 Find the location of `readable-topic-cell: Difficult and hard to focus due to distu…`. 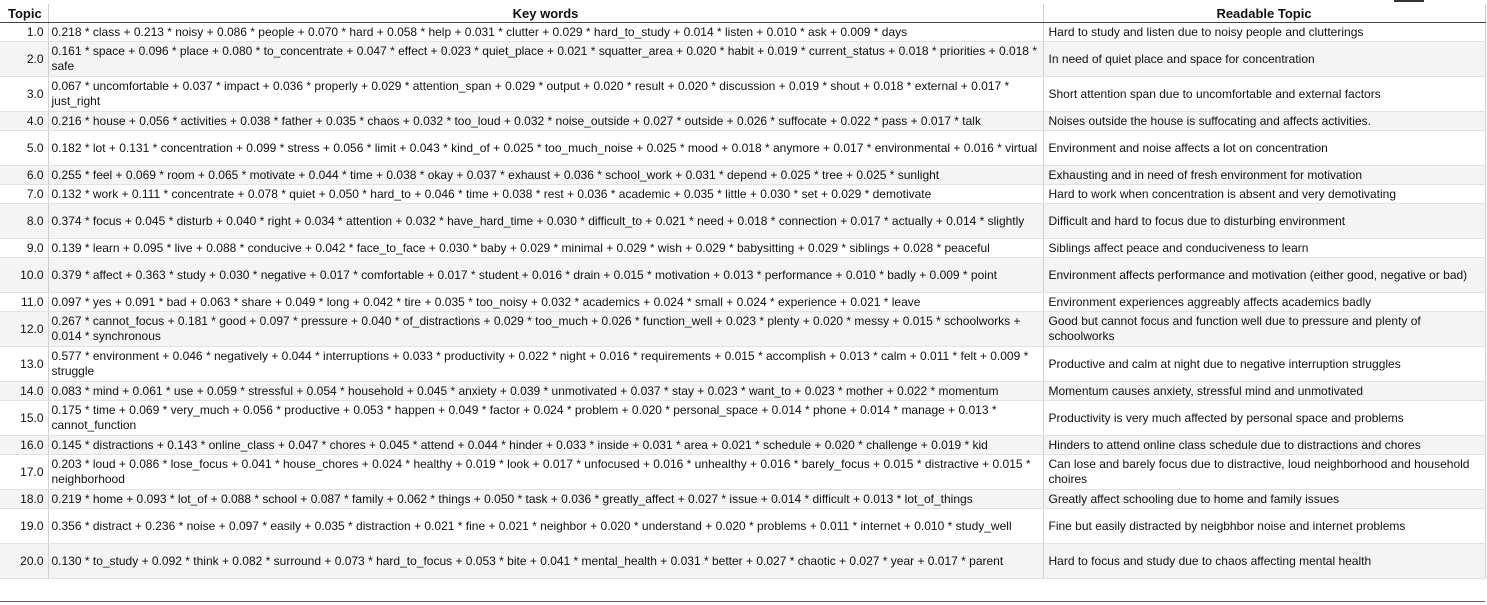

readable-topic-cell: Difficult and hard to focus due to distu… is located at coordinates (1264, 221).